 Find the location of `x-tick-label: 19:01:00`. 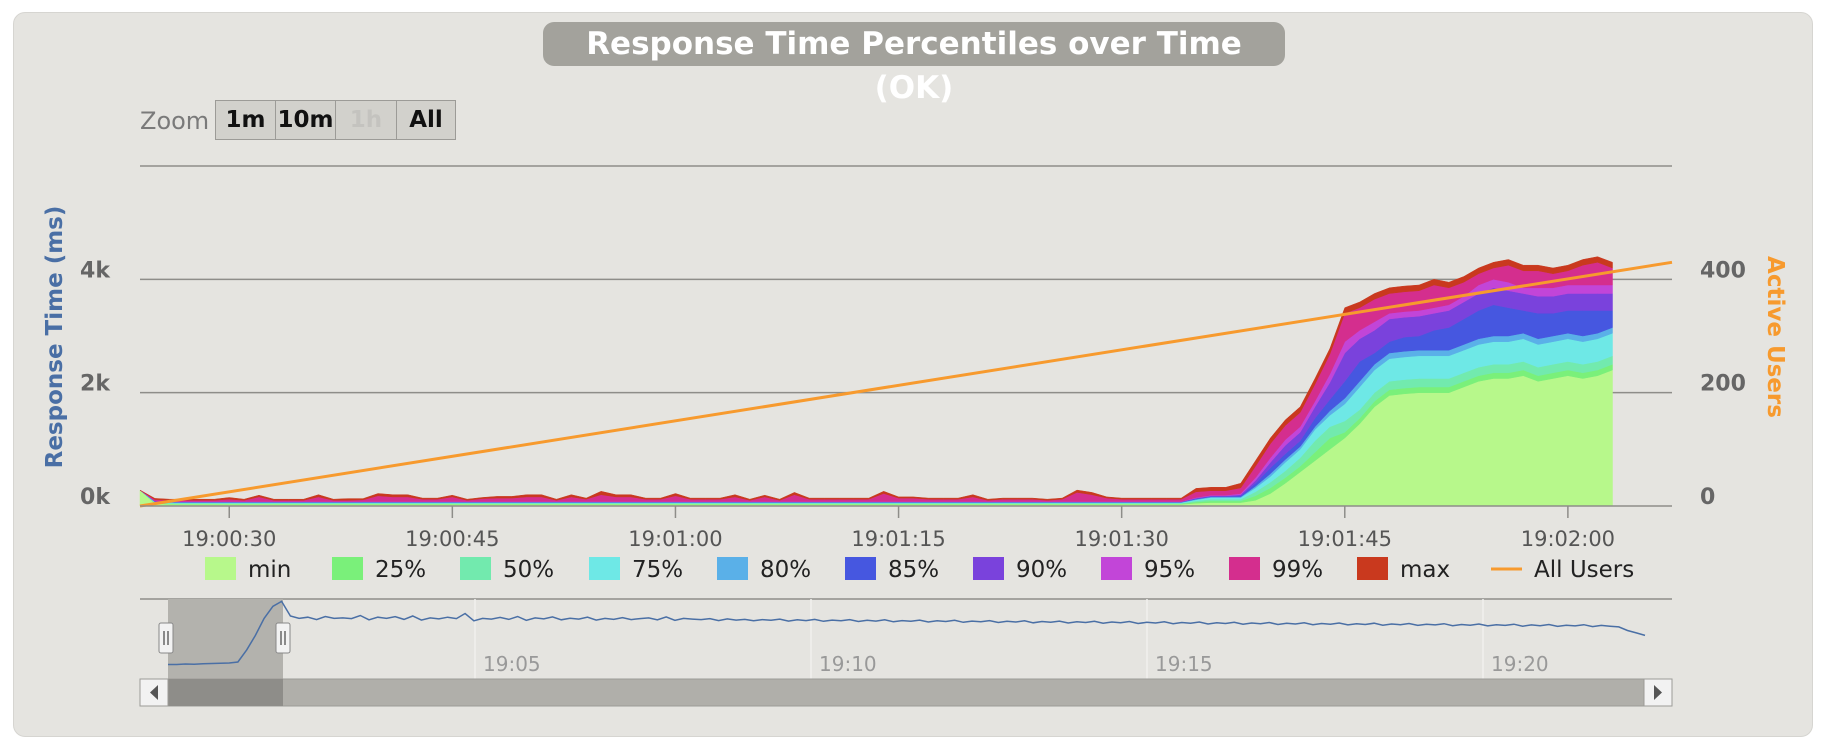

x-tick-label: 19:01:00 is located at coordinates (675, 539).